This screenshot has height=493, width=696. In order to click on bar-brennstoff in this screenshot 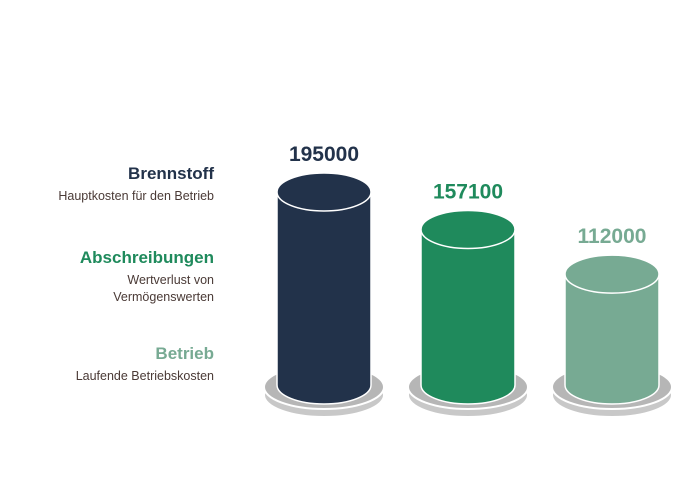, I will do `click(324, 298)`.